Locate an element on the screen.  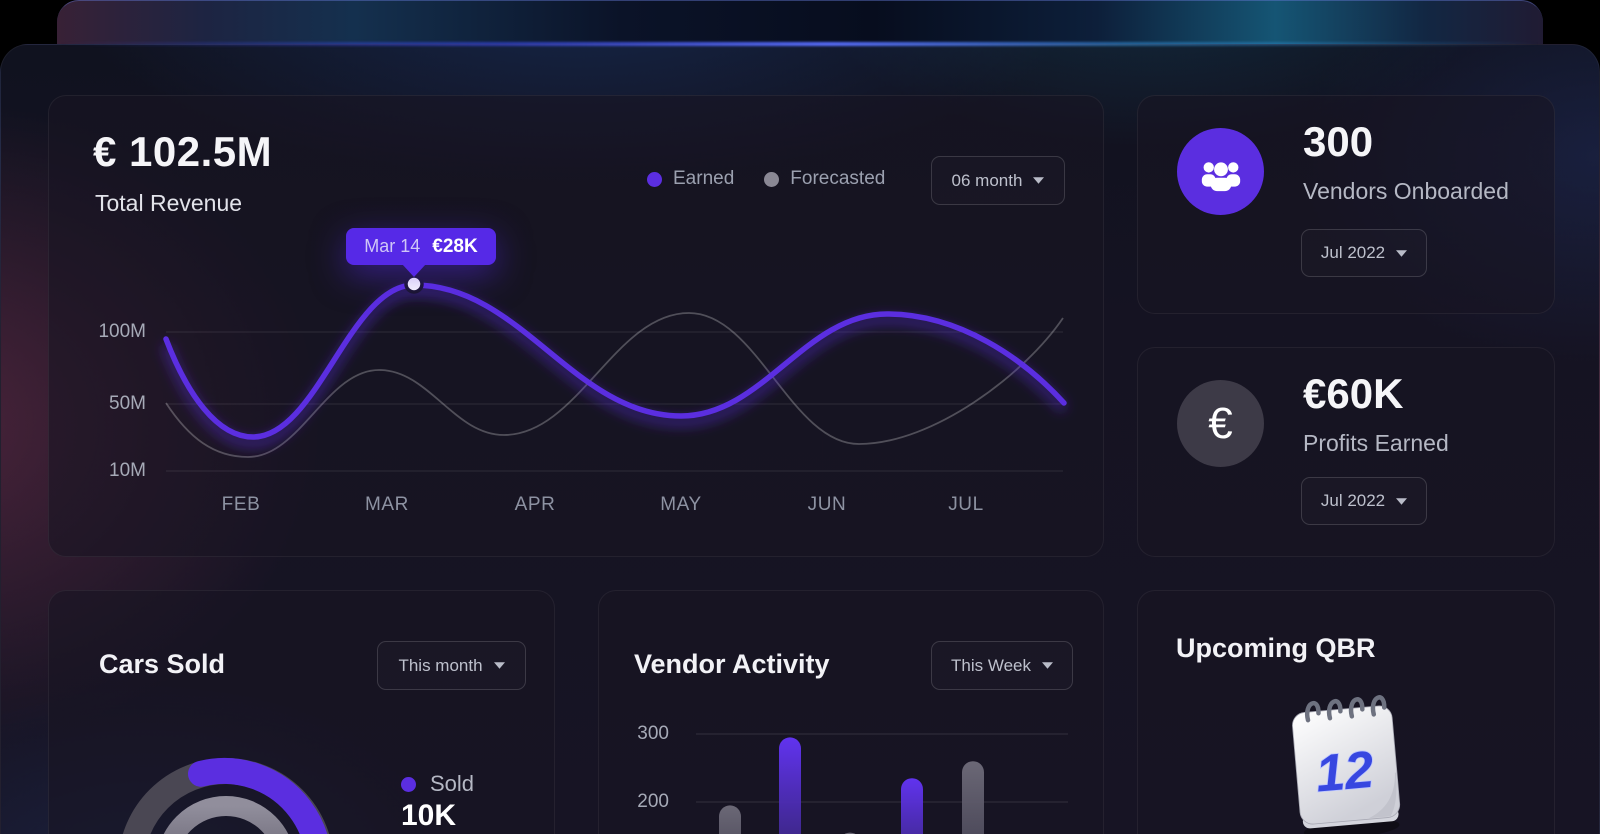
y-tick-label: 100M is located at coordinates (122, 331).